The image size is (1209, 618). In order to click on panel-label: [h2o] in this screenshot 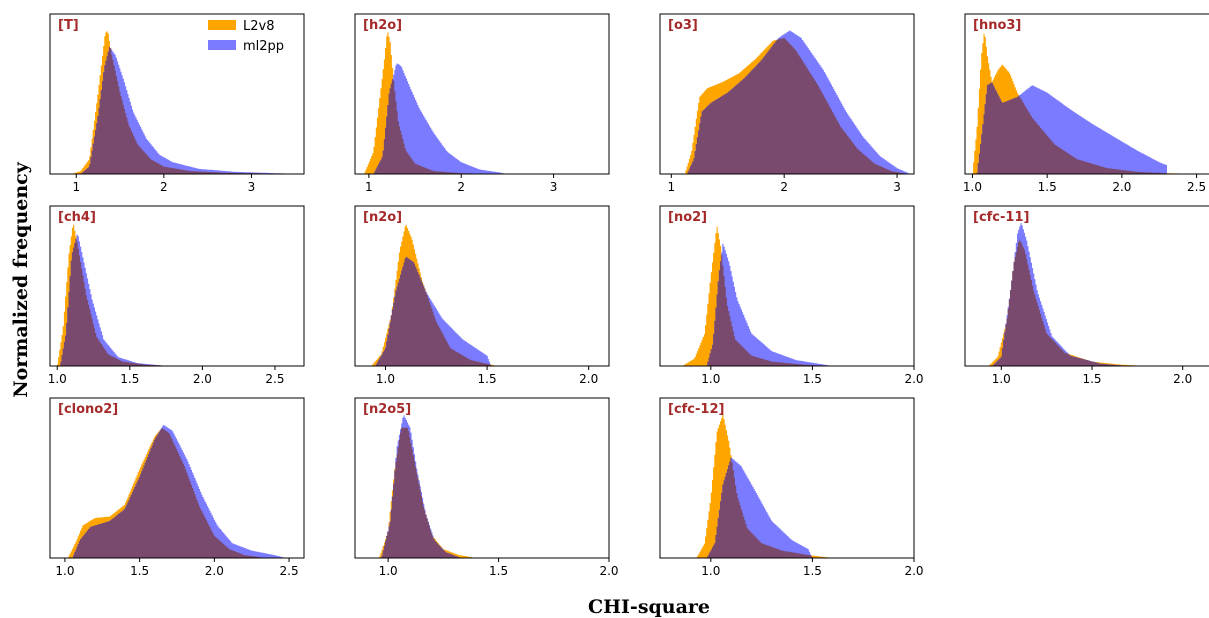, I will do `click(382, 25)`.